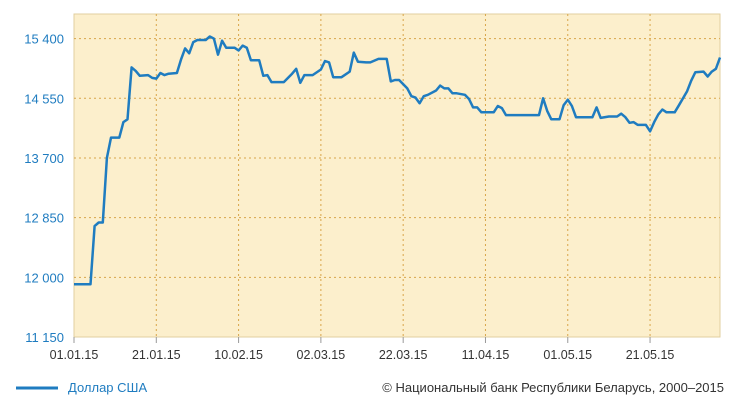 Image resolution: width=734 pixels, height=411 pixels. What do you see at coordinates (44, 277) in the screenshot?
I see `y-tick-label: 12 000` at bounding box center [44, 277].